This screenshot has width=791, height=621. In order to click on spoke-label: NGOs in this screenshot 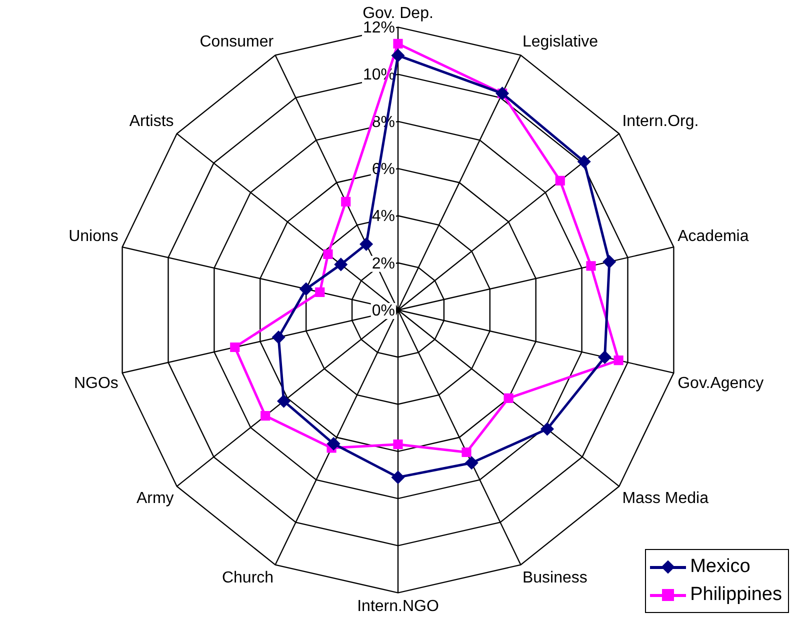, I will do `click(96, 383)`.